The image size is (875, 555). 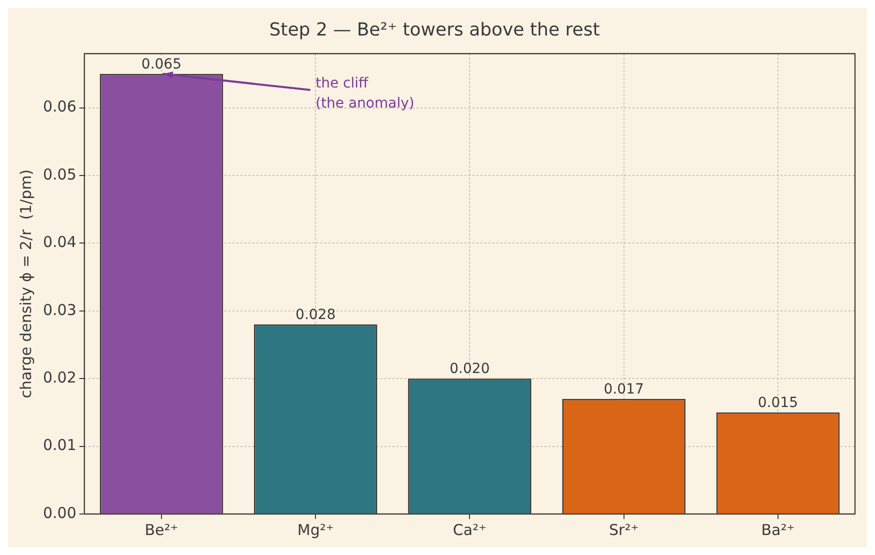 What do you see at coordinates (59, 242) in the screenshot?
I see `y-tick-label: 0.04` at bounding box center [59, 242].